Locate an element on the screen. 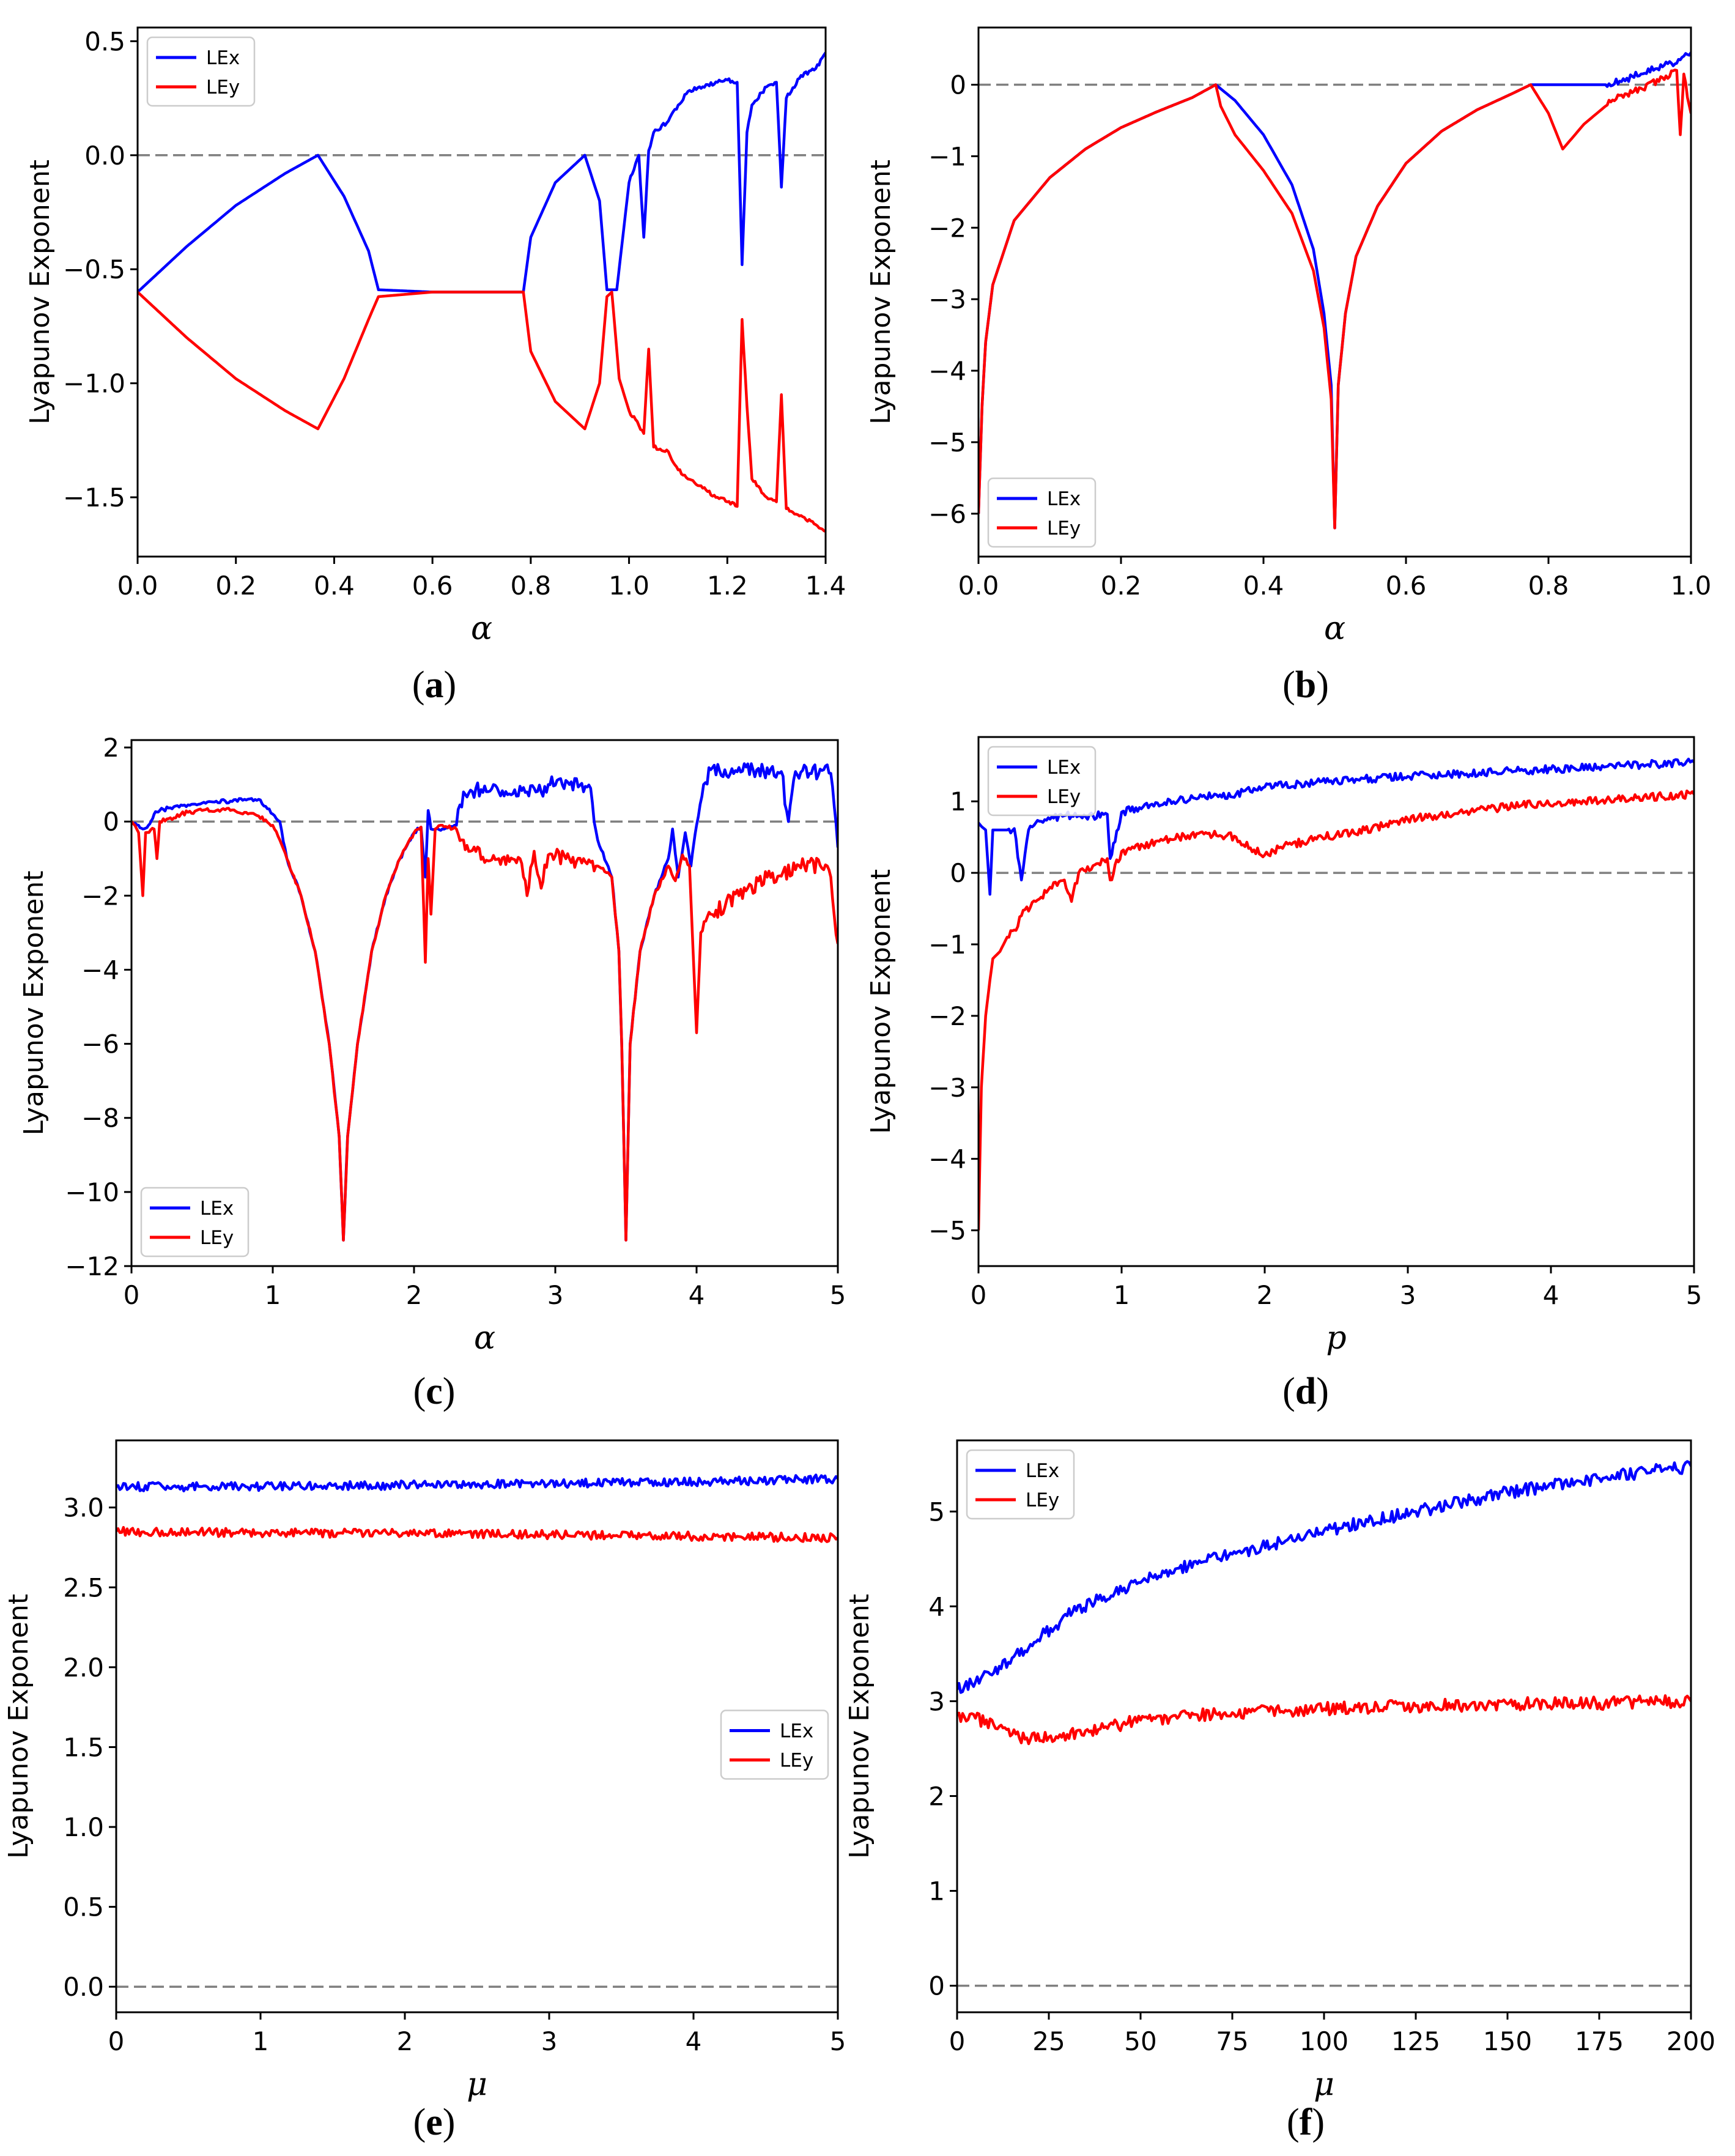 The image size is (1735, 2156). y-tick-label: −1 is located at coordinates (947, 945).